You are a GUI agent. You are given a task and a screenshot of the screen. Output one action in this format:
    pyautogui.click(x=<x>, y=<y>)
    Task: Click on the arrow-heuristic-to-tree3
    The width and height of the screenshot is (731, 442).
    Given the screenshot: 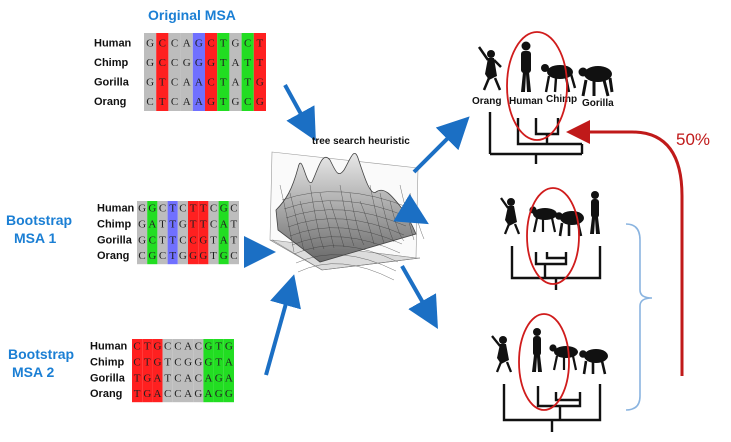 What is the action you would take?
    pyautogui.click(x=419, y=297)
    